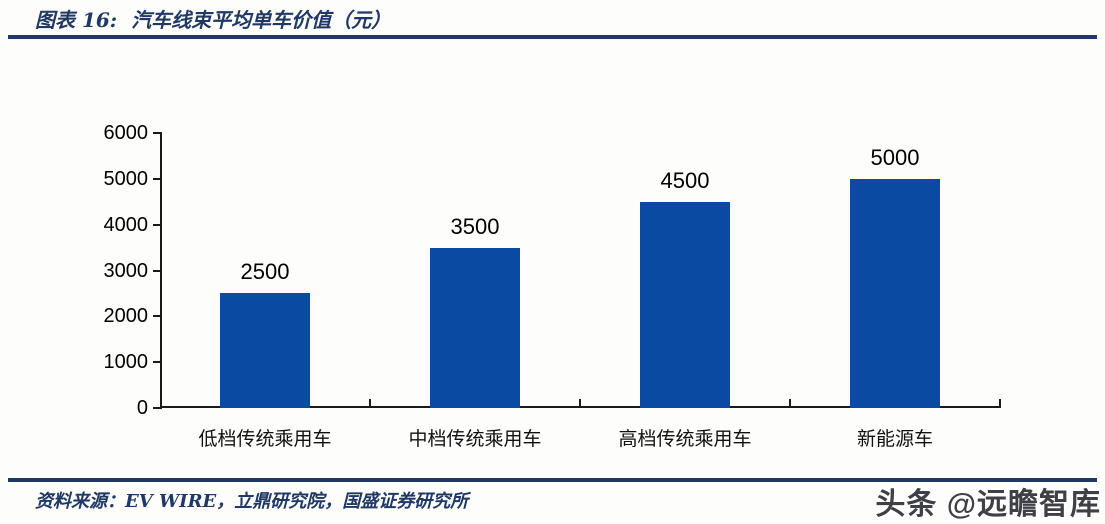  Describe the element at coordinates (988, 504) in the screenshot. I see `watermark-toutiao: 头条 @远瞻智库` at that location.